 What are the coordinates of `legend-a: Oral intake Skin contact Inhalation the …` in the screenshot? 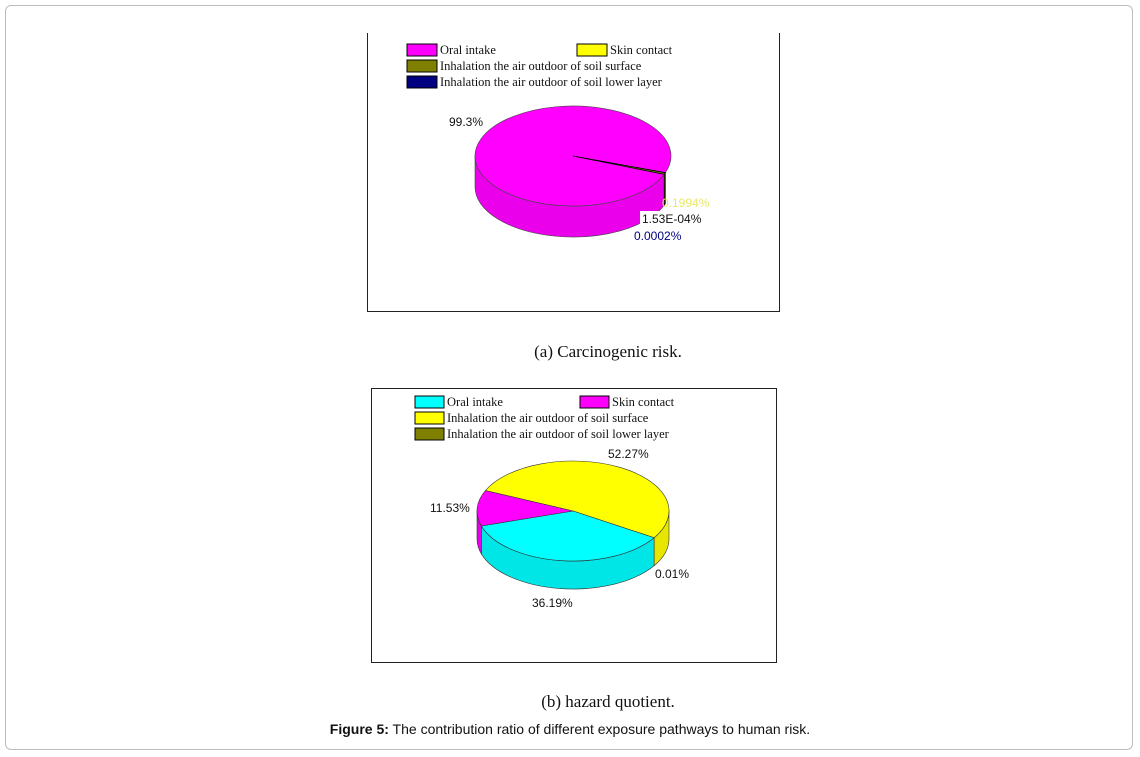 It's located at (539, 66).